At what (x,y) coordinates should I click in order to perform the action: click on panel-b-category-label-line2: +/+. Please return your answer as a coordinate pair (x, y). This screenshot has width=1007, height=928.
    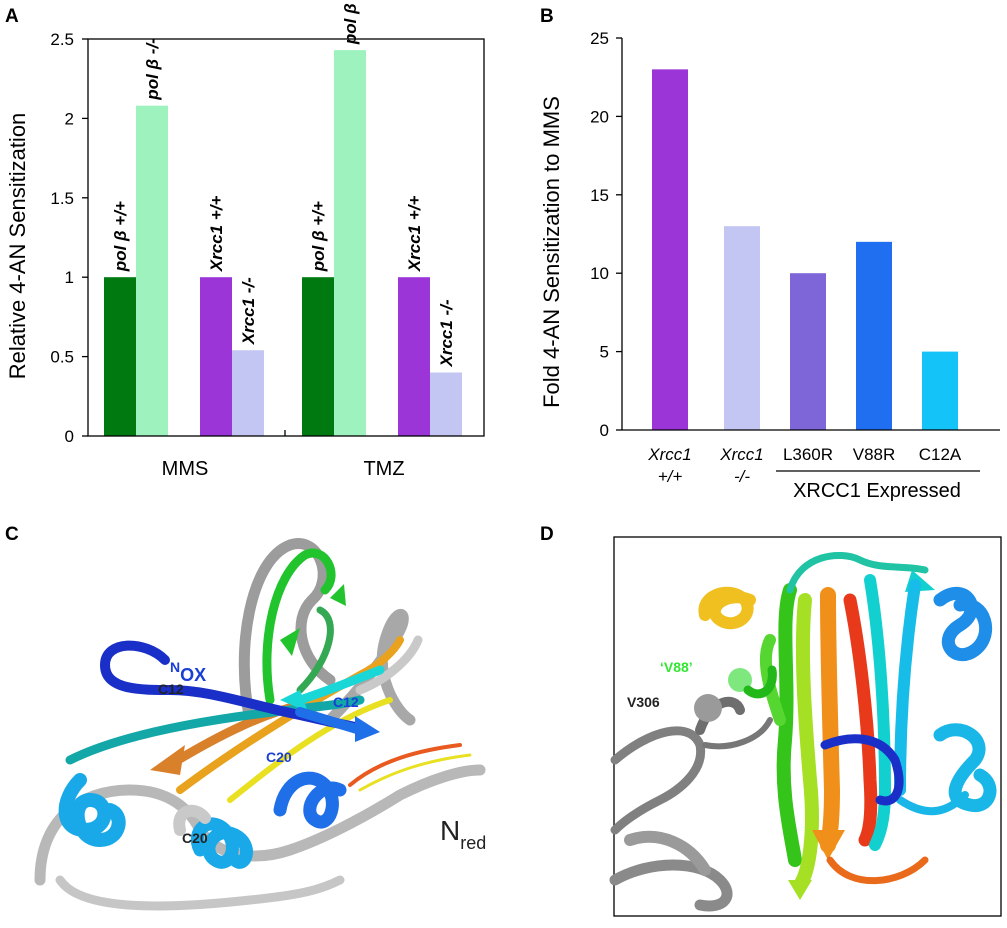
    Looking at the image, I should click on (670, 476).